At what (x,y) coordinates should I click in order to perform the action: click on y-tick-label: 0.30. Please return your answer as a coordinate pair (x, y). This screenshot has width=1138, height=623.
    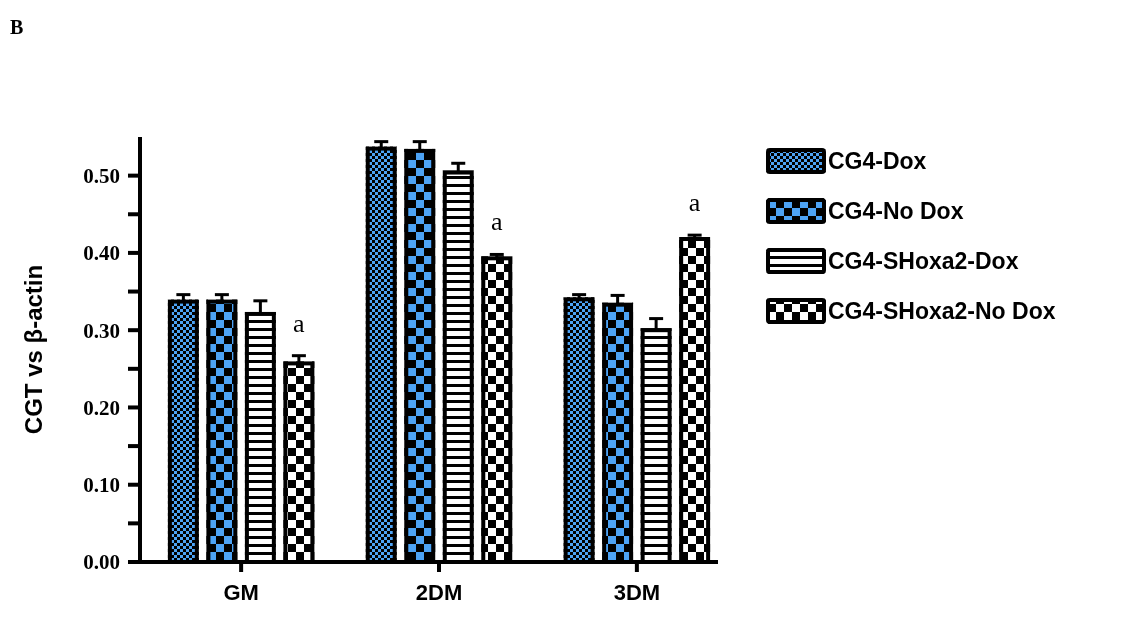
    Looking at the image, I should click on (101, 330).